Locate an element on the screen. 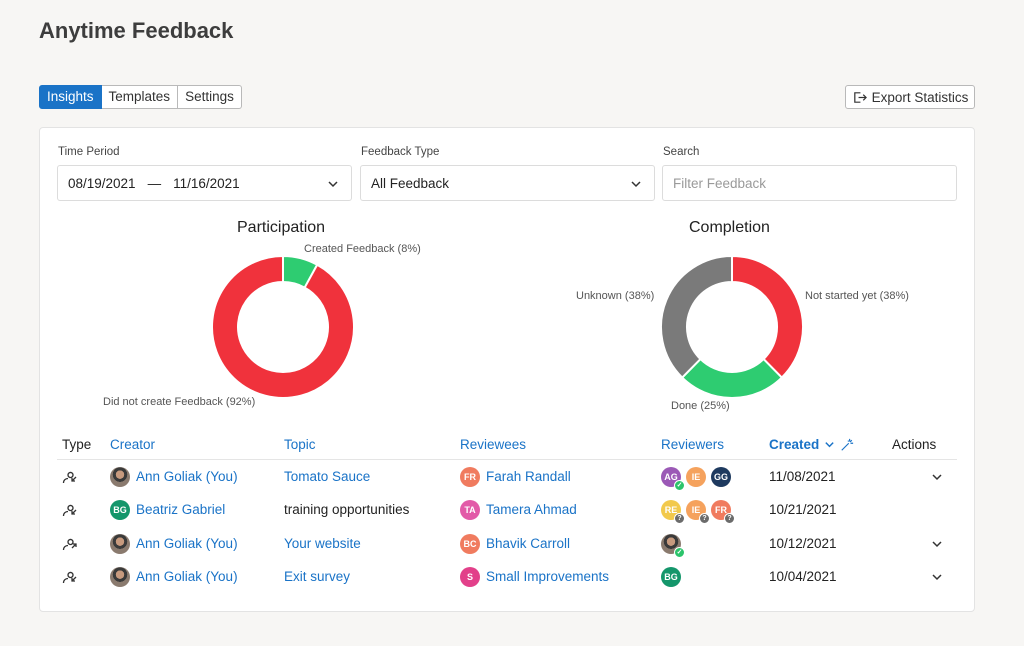  time-period-picker: 08/19/2021 — 11/16/2021 is located at coordinates (204, 183).